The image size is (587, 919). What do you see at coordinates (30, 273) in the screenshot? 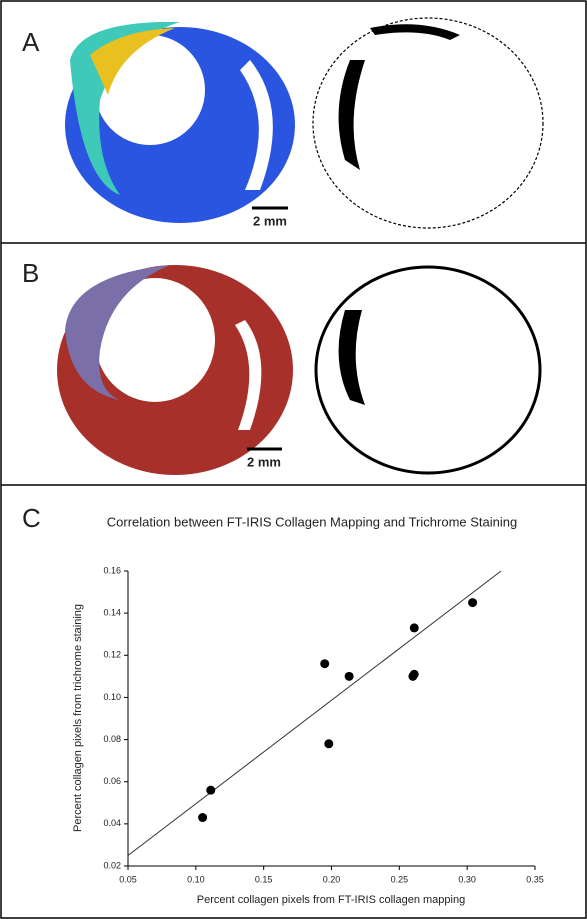
I see `panel-label: B` at bounding box center [30, 273].